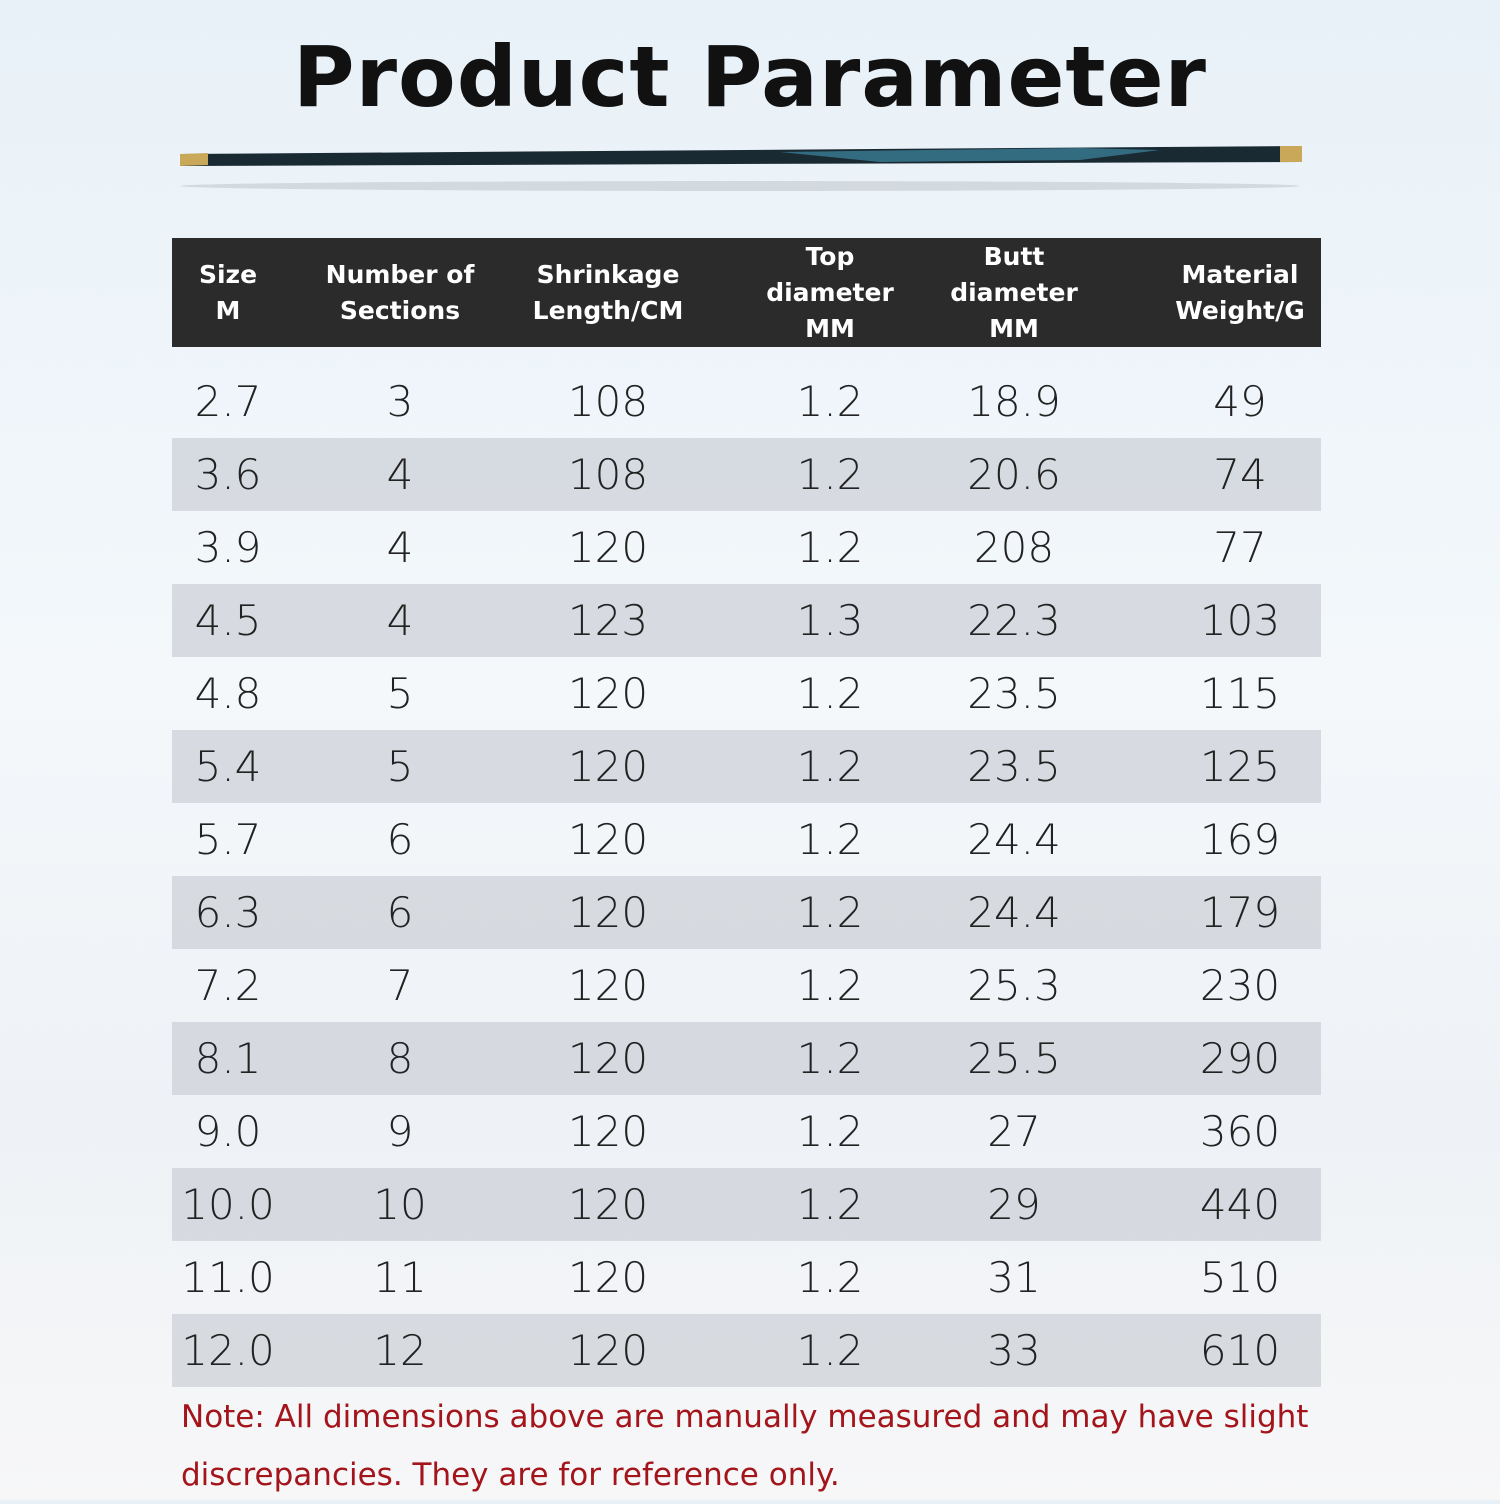 The height and width of the screenshot is (1504, 1500). I want to click on table-row: 6.3 6 120 1.2 24.4 179, so click(746, 912).